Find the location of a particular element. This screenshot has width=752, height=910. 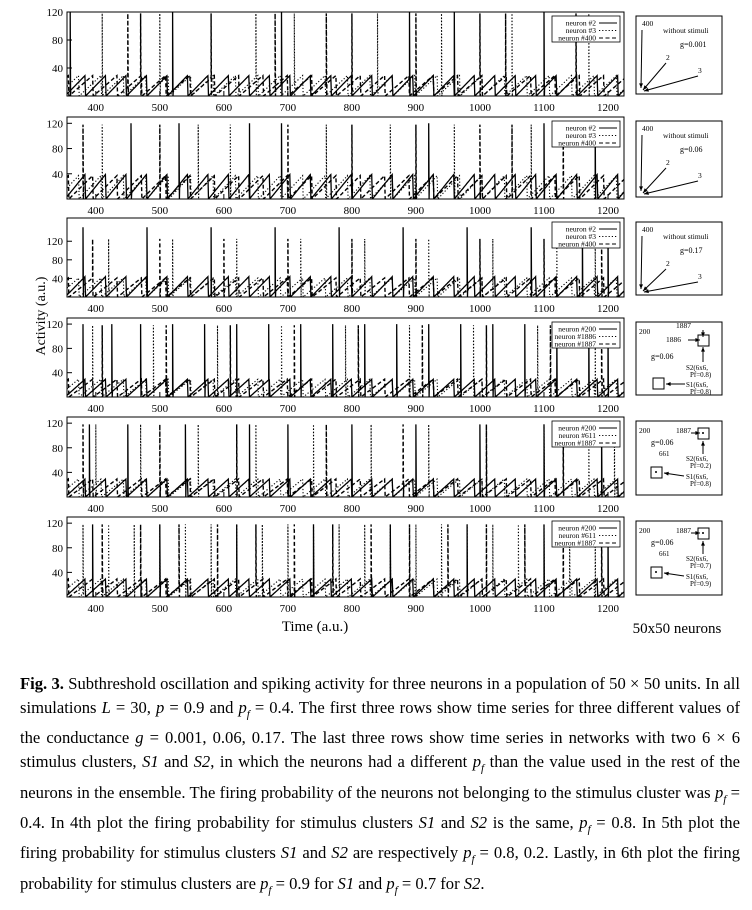

inset-s1-pf: Pf=0.8) is located at coordinates (701, 484).